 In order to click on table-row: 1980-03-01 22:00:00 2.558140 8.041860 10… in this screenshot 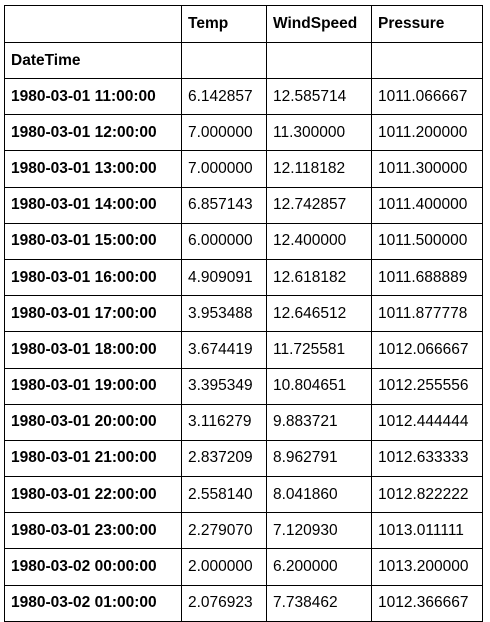, I will do `click(243, 495)`.